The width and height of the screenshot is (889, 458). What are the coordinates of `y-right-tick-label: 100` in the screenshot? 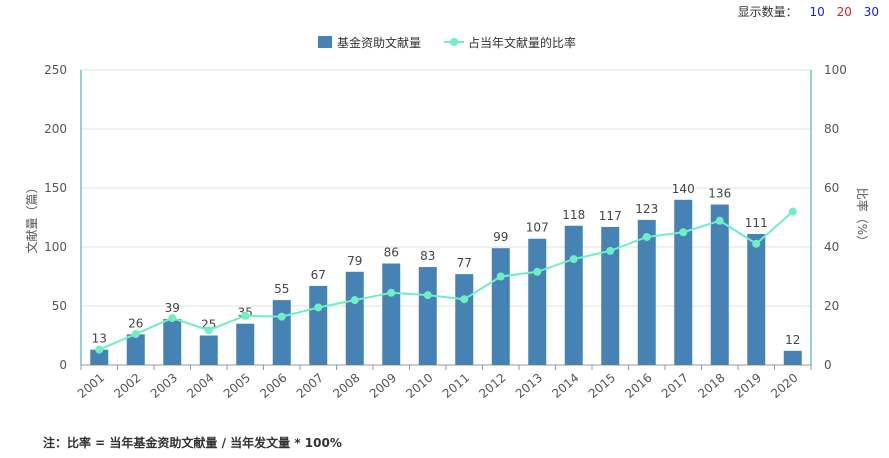 It's located at (835, 70).